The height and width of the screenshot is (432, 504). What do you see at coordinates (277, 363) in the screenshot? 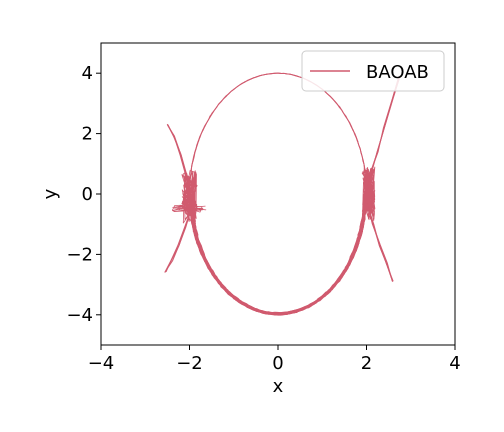
I see `x-tick-label: 0` at bounding box center [277, 363].